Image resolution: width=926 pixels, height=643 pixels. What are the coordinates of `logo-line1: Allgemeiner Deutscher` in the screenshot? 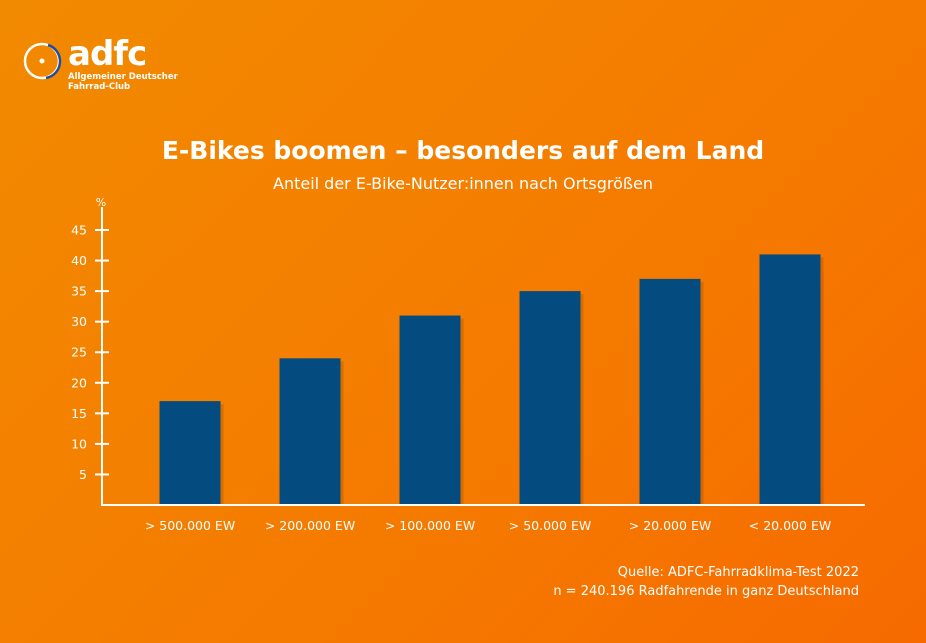 It's located at (123, 77).